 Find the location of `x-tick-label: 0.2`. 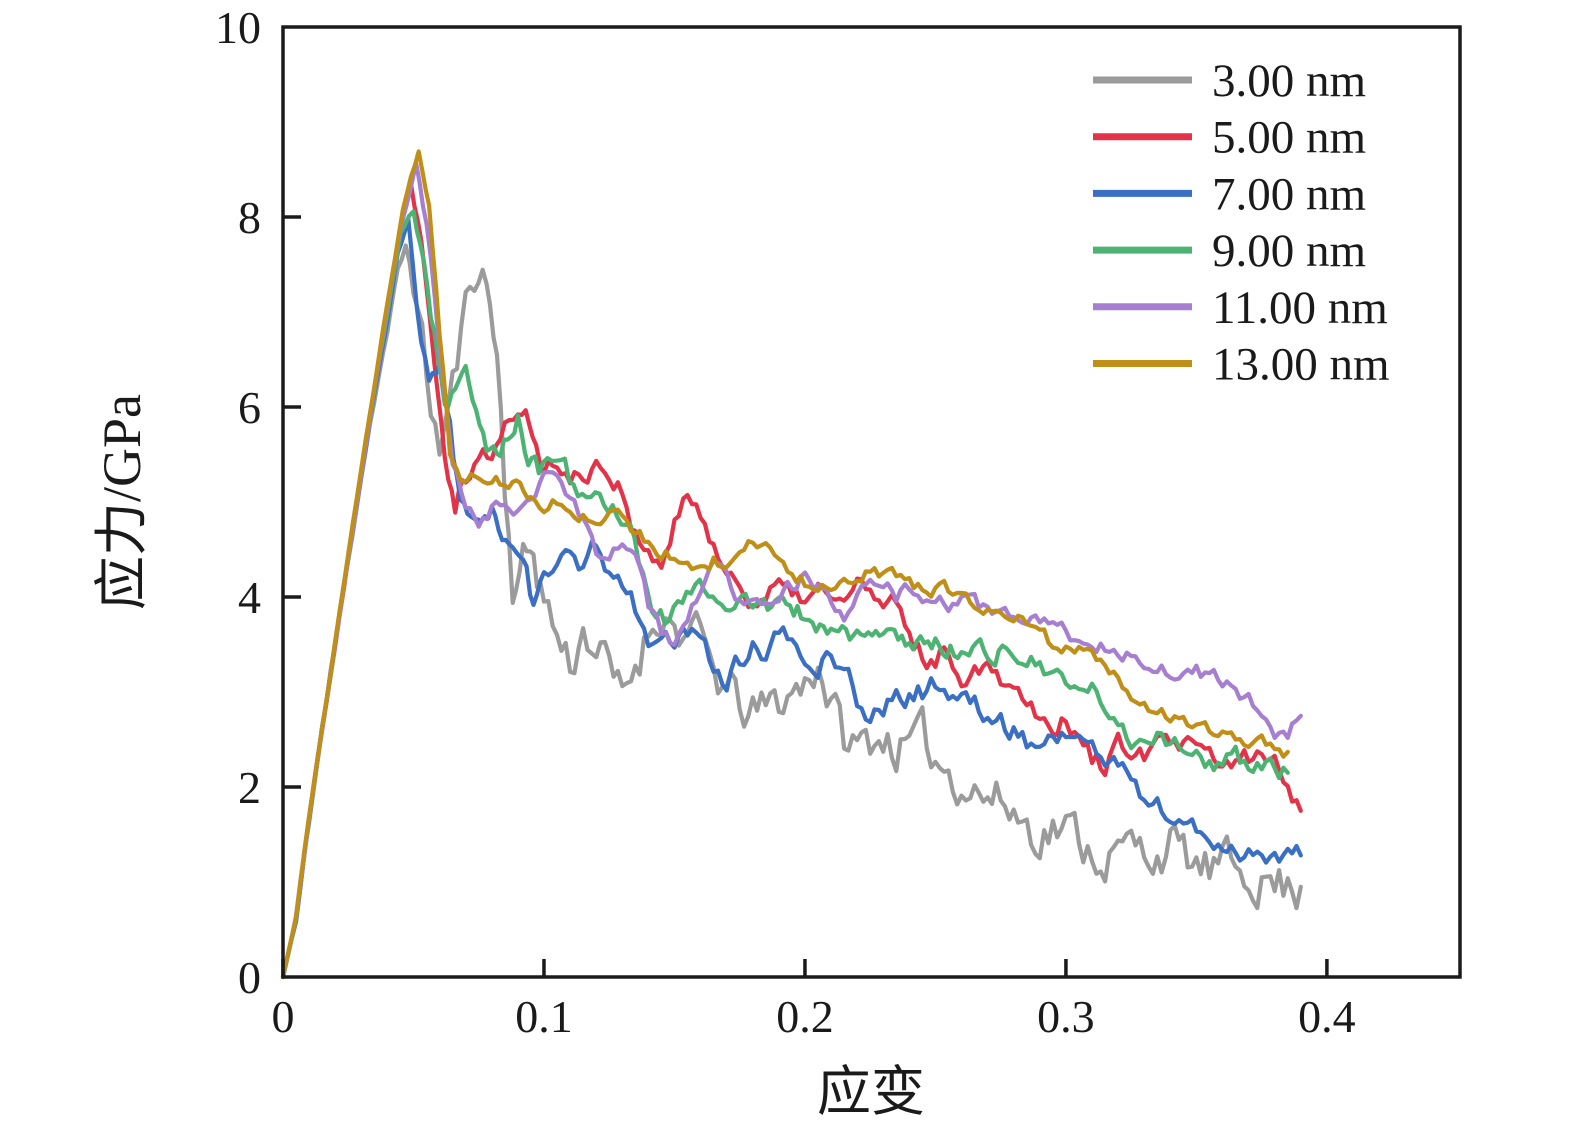

x-tick-label: 0.2 is located at coordinates (805, 1016).